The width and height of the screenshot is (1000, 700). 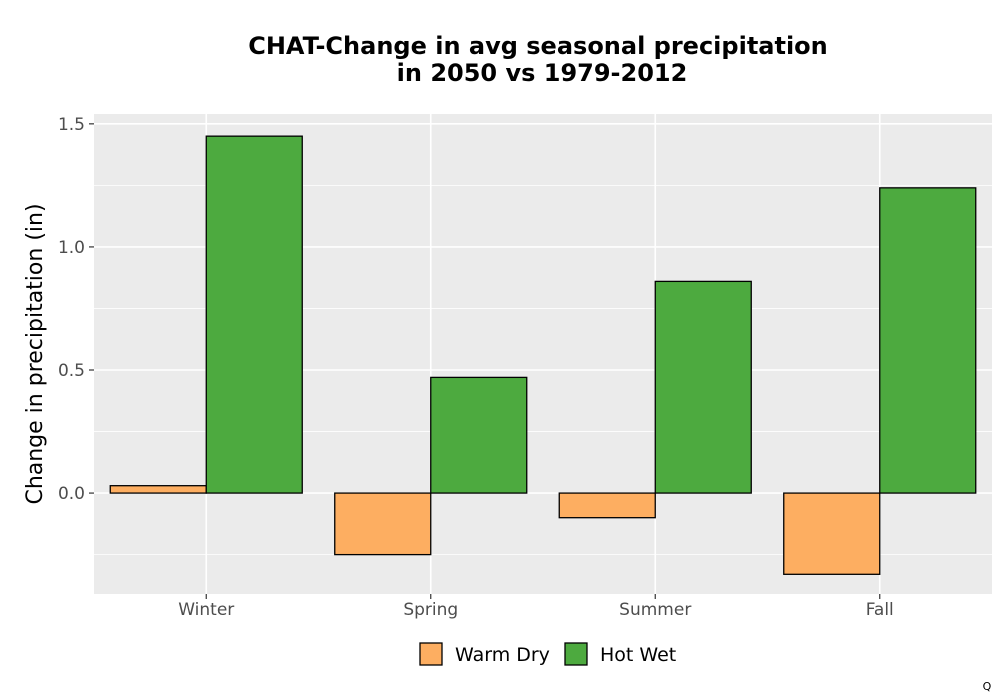 What do you see at coordinates (576, 654) in the screenshot?
I see `legend-swatch-hot-wet` at bounding box center [576, 654].